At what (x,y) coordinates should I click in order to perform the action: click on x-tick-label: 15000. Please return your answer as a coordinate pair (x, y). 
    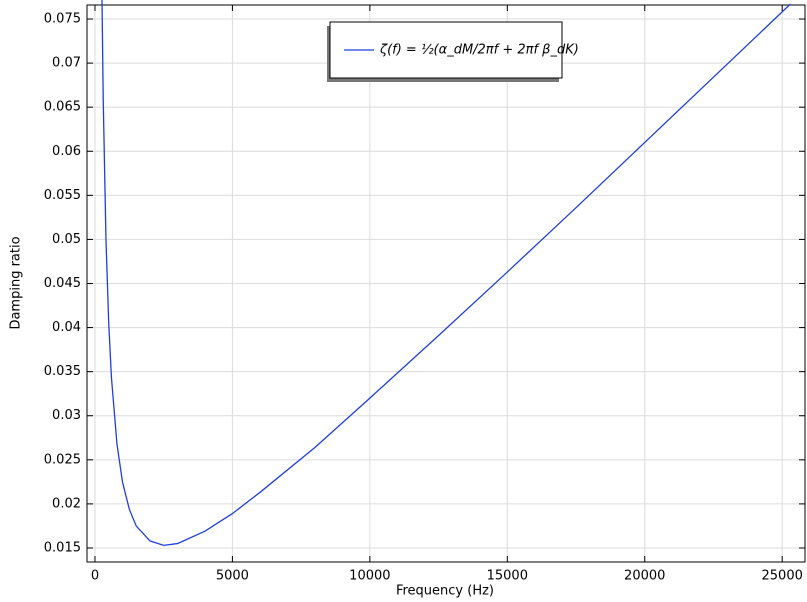
    Looking at the image, I should click on (507, 576).